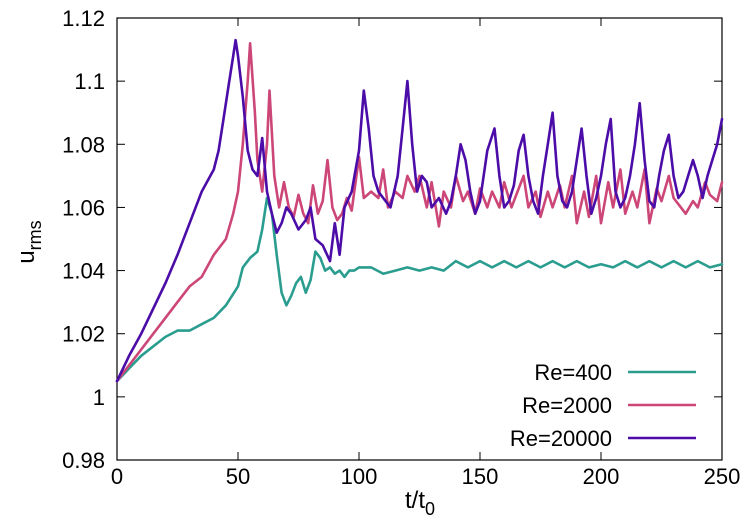 Image resolution: width=747 pixels, height=523 pixels. What do you see at coordinates (601, 476) in the screenshot?
I see `x-tick-label: 200` at bounding box center [601, 476].